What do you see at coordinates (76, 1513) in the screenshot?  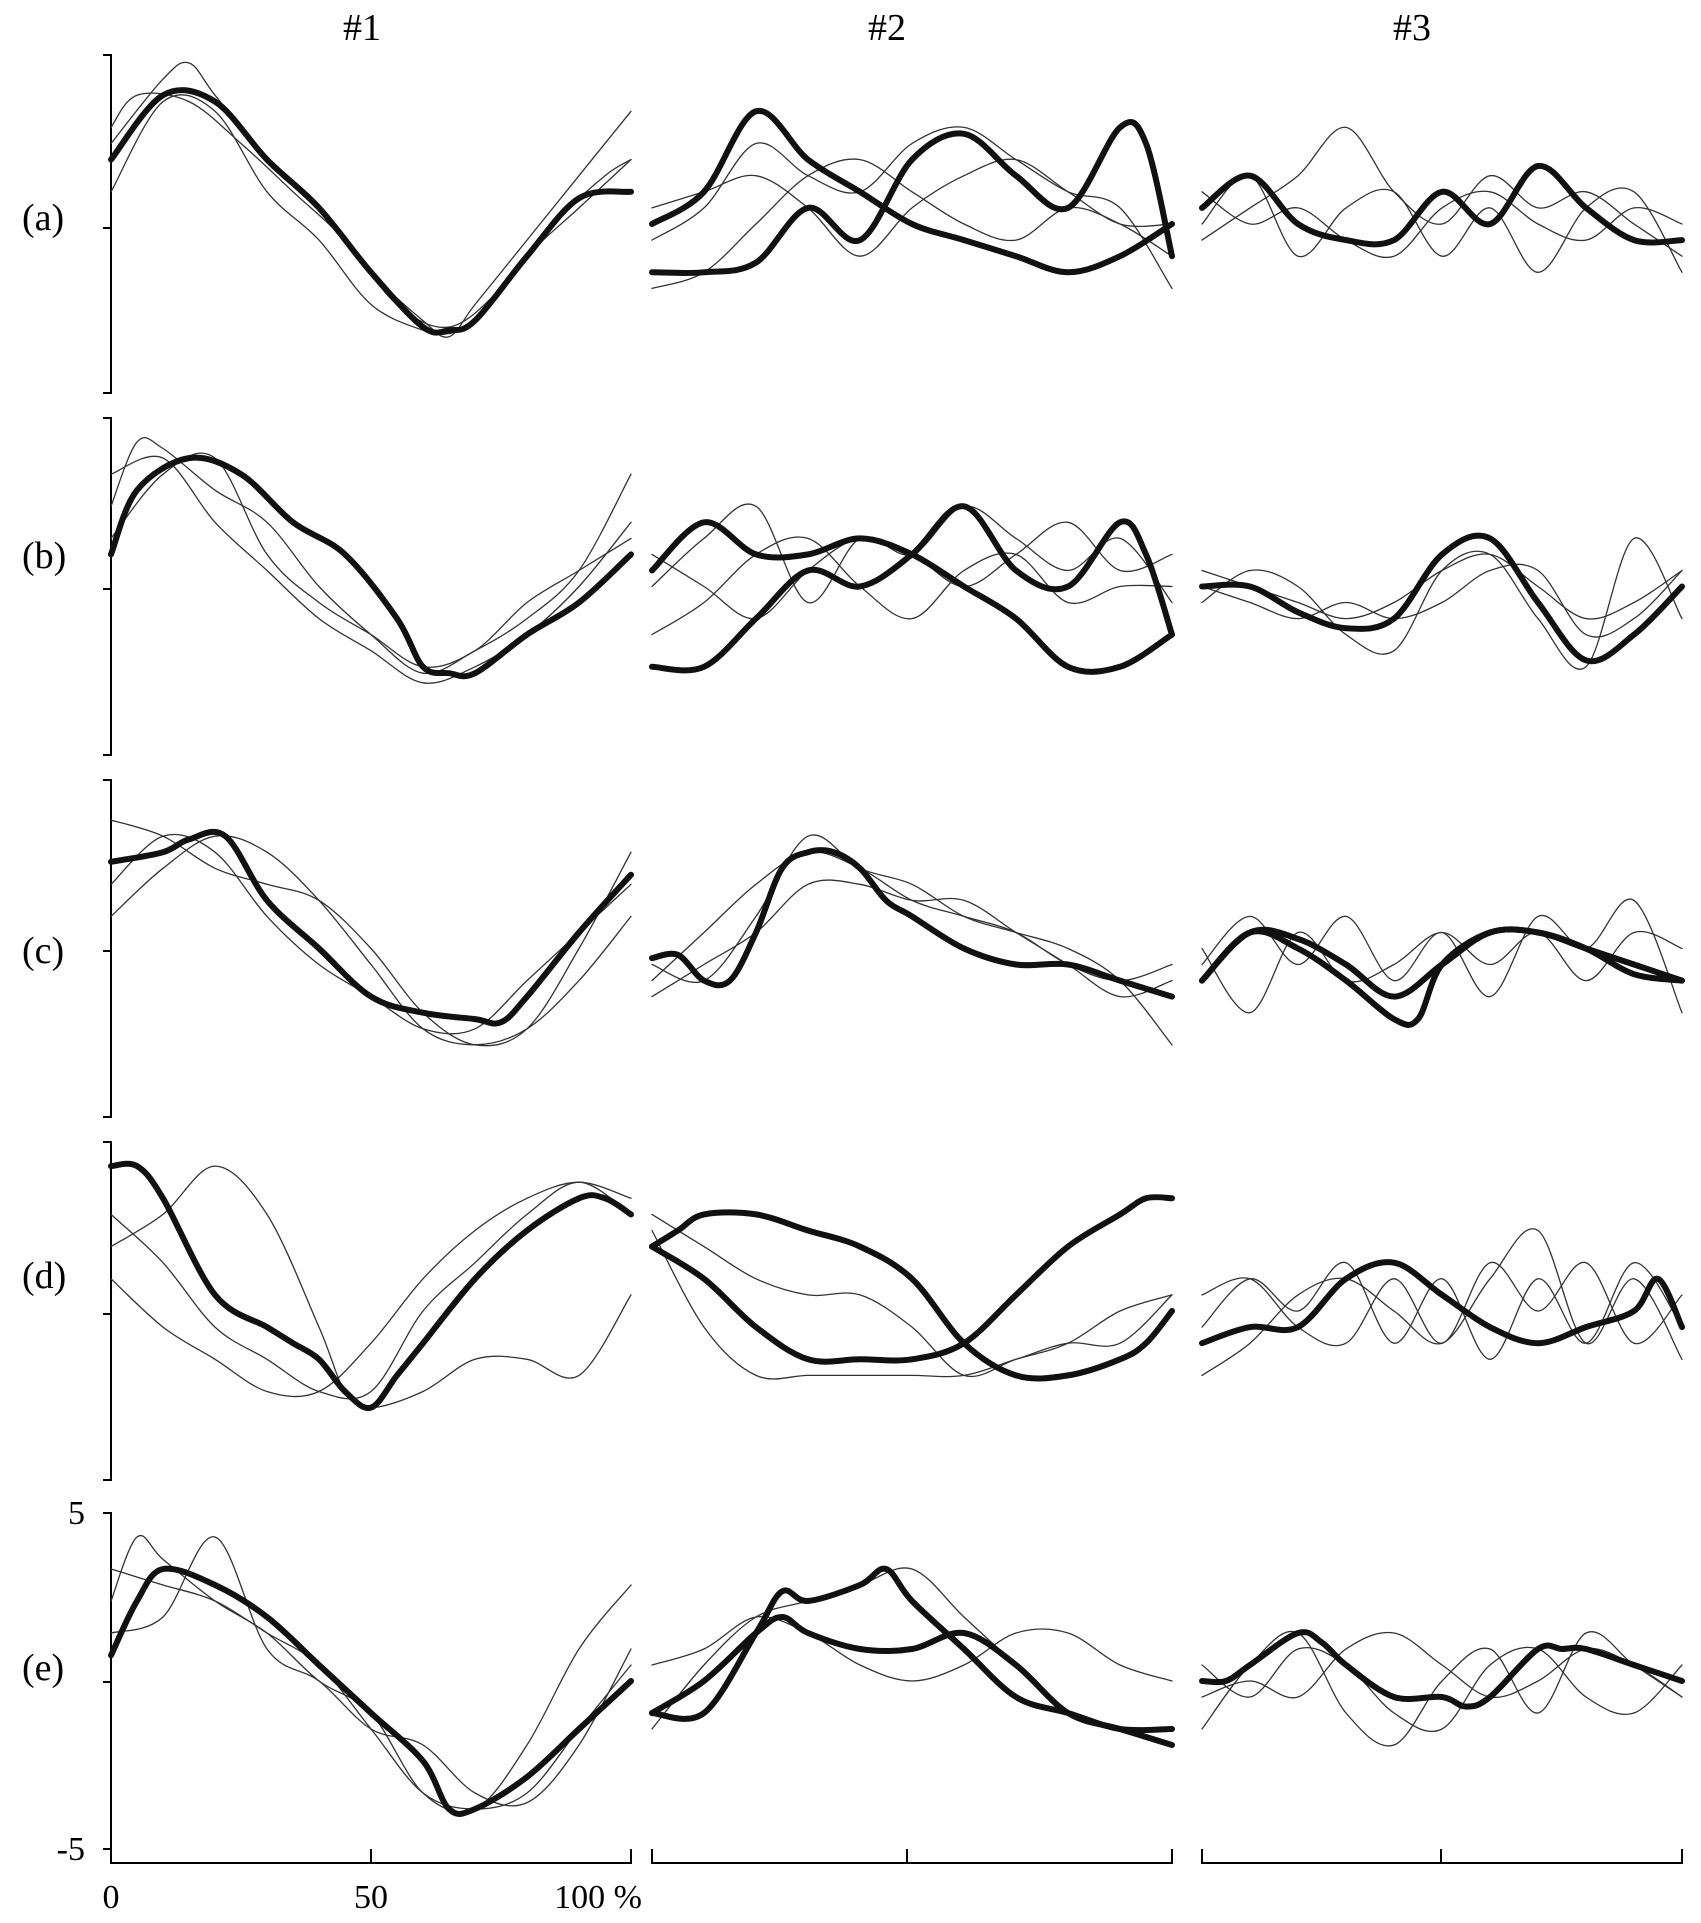 I see `y-tick-label: 5` at bounding box center [76, 1513].